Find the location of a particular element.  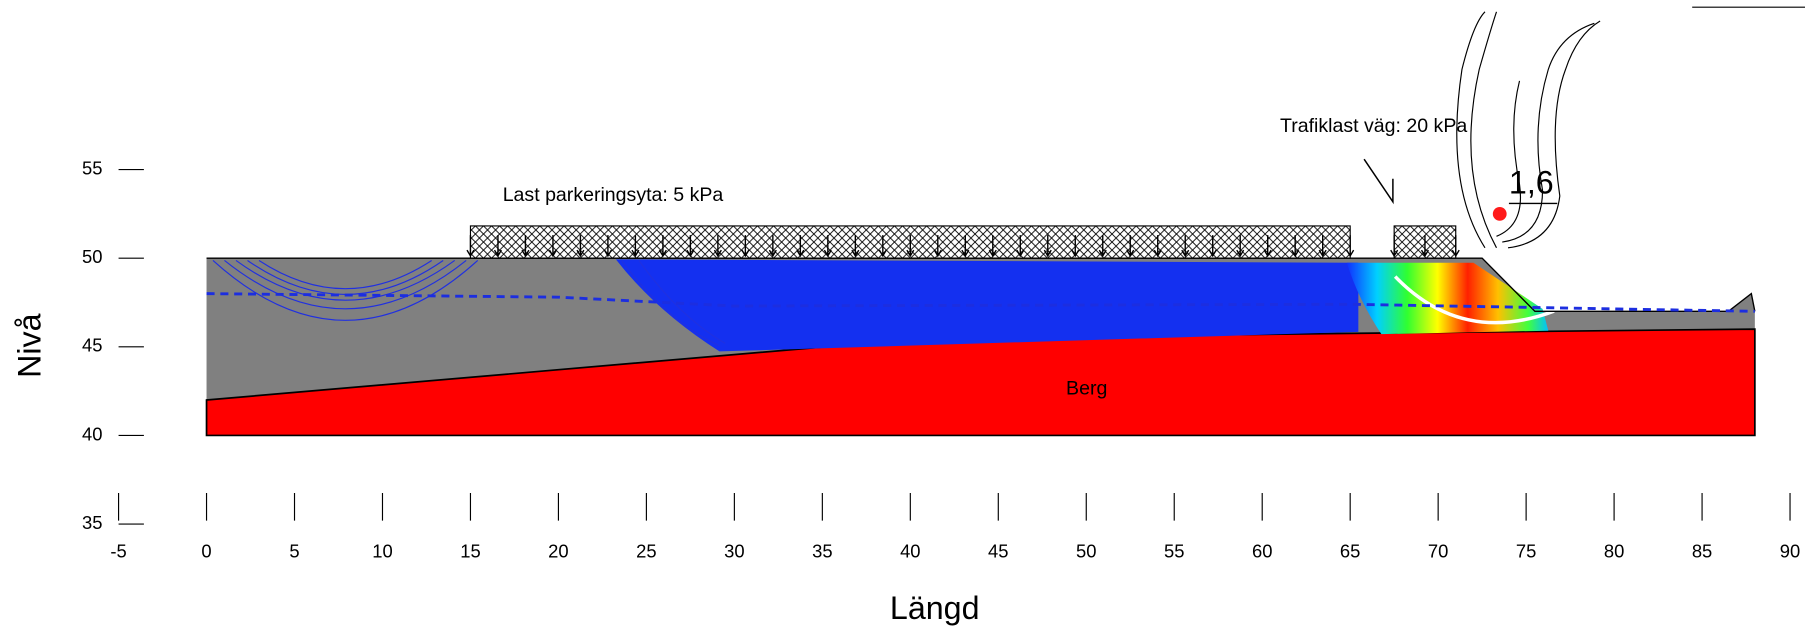

x-tick-label: 55 is located at coordinates (1174, 551).